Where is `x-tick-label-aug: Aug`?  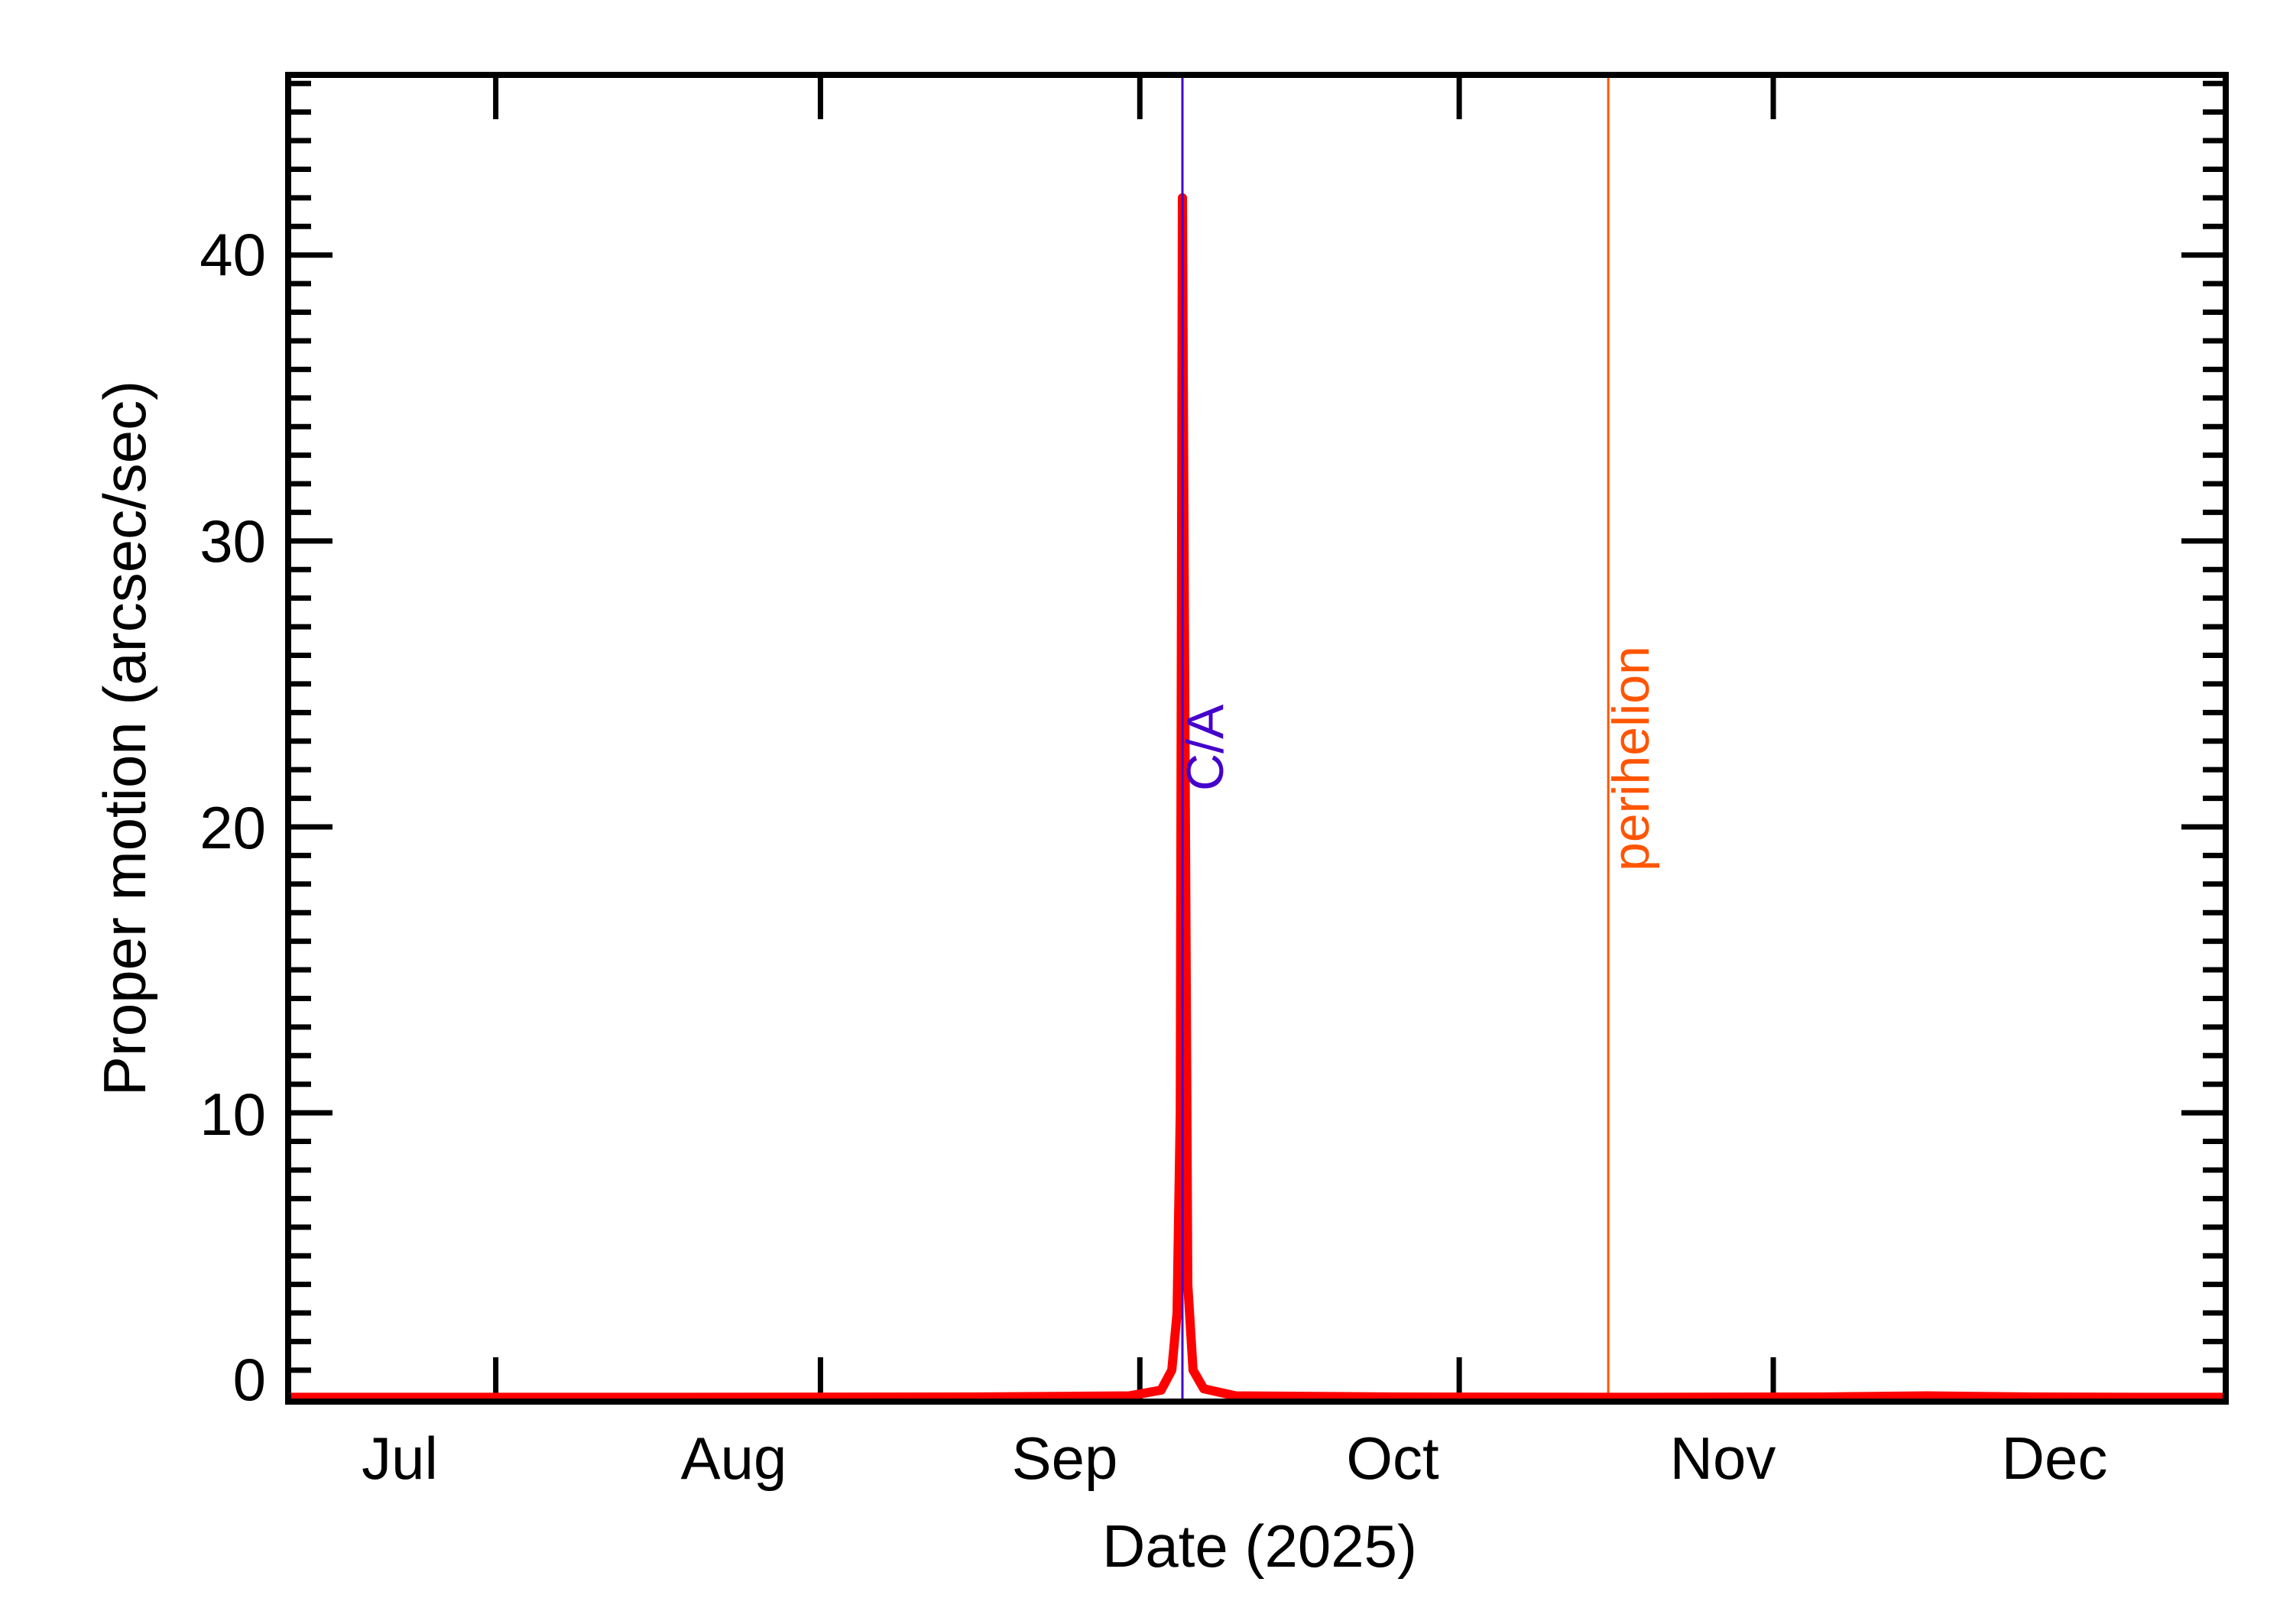
x-tick-label-aug: Aug is located at coordinates (734, 1458).